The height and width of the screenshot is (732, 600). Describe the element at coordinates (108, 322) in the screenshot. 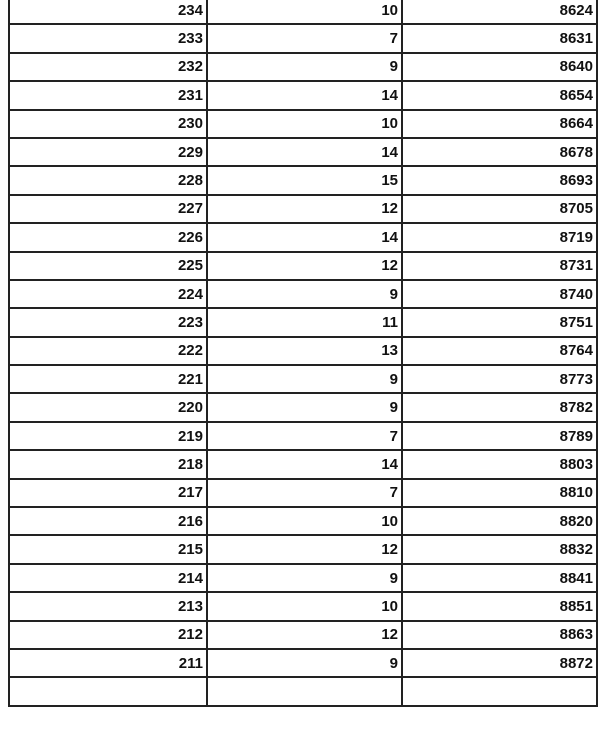

I see `table-cell: 223` at that location.